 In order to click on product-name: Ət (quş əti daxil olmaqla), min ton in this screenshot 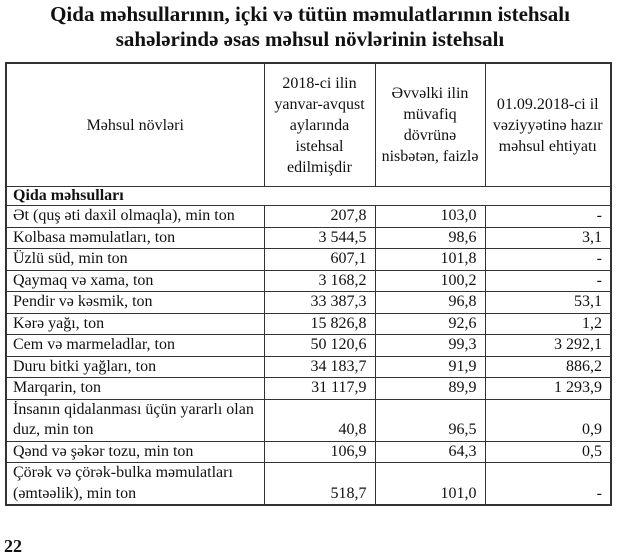, I will do `click(135, 216)`.